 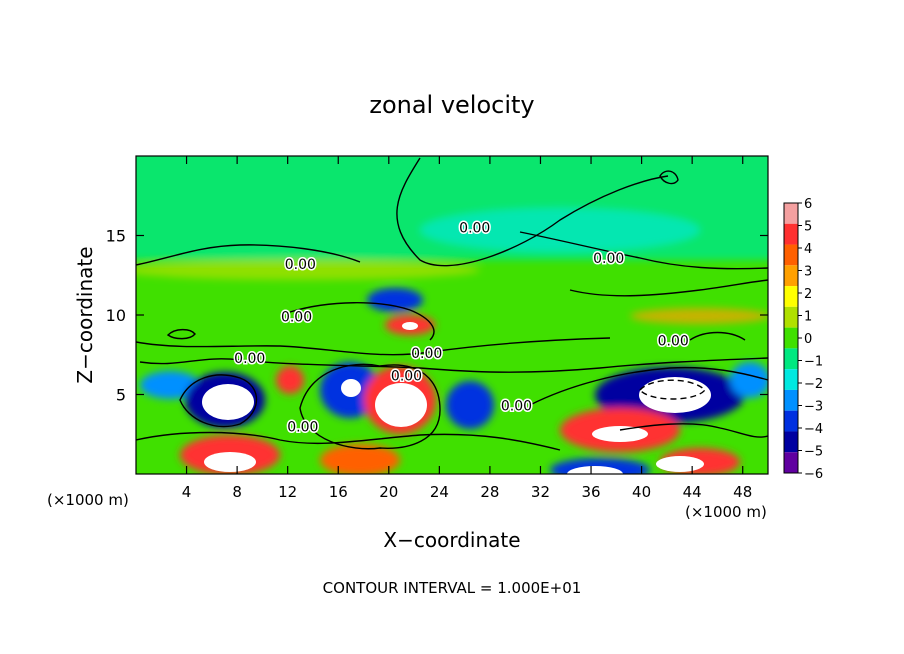 What do you see at coordinates (287, 492) in the screenshot?
I see `x-tick-label: 12` at bounding box center [287, 492].